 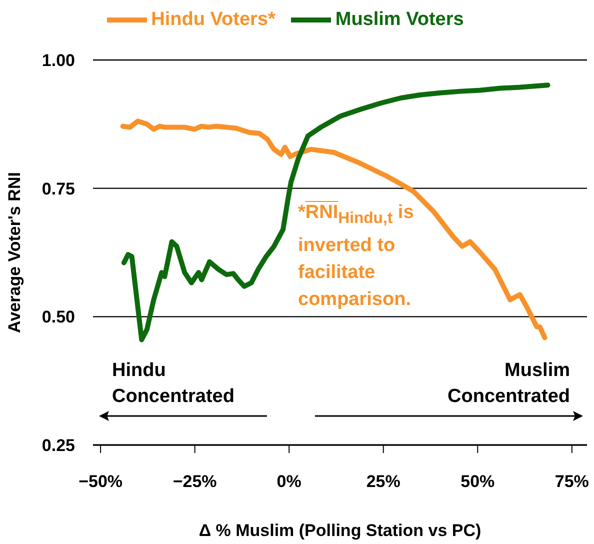 What do you see at coordinates (289, 482) in the screenshot?
I see `x-tick-label: 0%` at bounding box center [289, 482].